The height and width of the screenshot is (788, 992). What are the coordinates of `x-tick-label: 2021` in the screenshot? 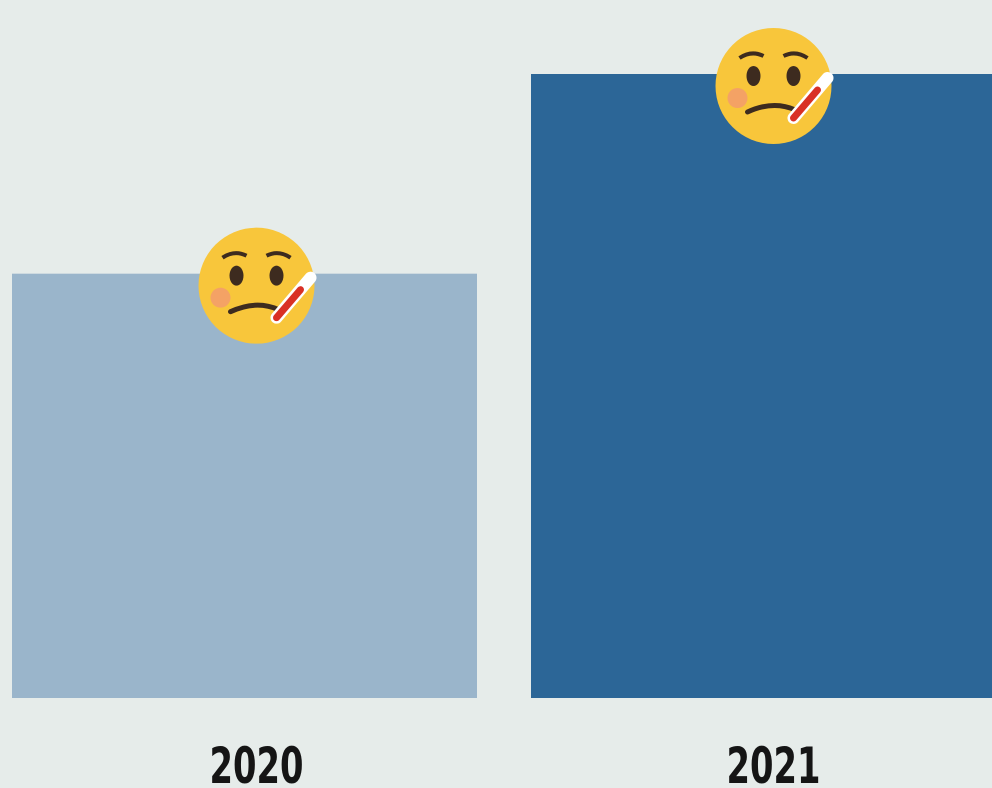 It's located at (774, 762).